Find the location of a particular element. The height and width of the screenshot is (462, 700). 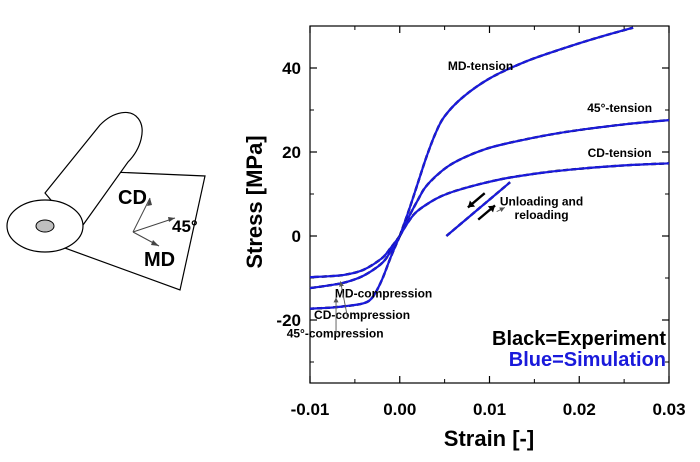

annotation-md-tension: MD-tension is located at coordinates (480, 66).